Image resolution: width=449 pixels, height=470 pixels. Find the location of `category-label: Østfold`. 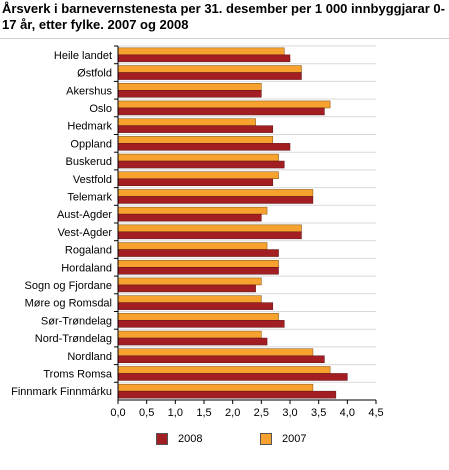

category-label: Østfold is located at coordinates (94, 74).